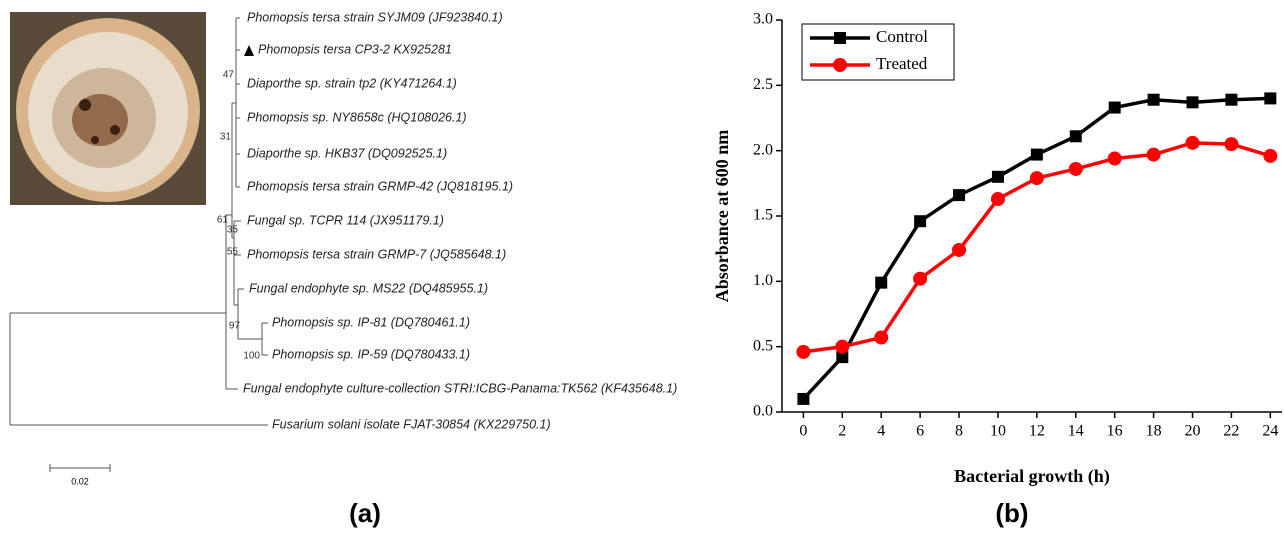  What do you see at coordinates (251, 356) in the screenshot?
I see `bootstrap-value: 100` at bounding box center [251, 356].